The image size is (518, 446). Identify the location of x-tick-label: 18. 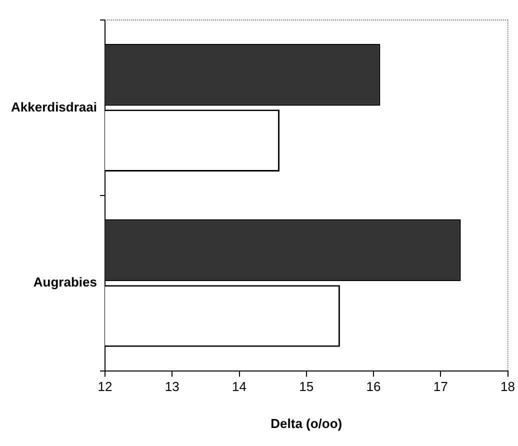
(508, 386).